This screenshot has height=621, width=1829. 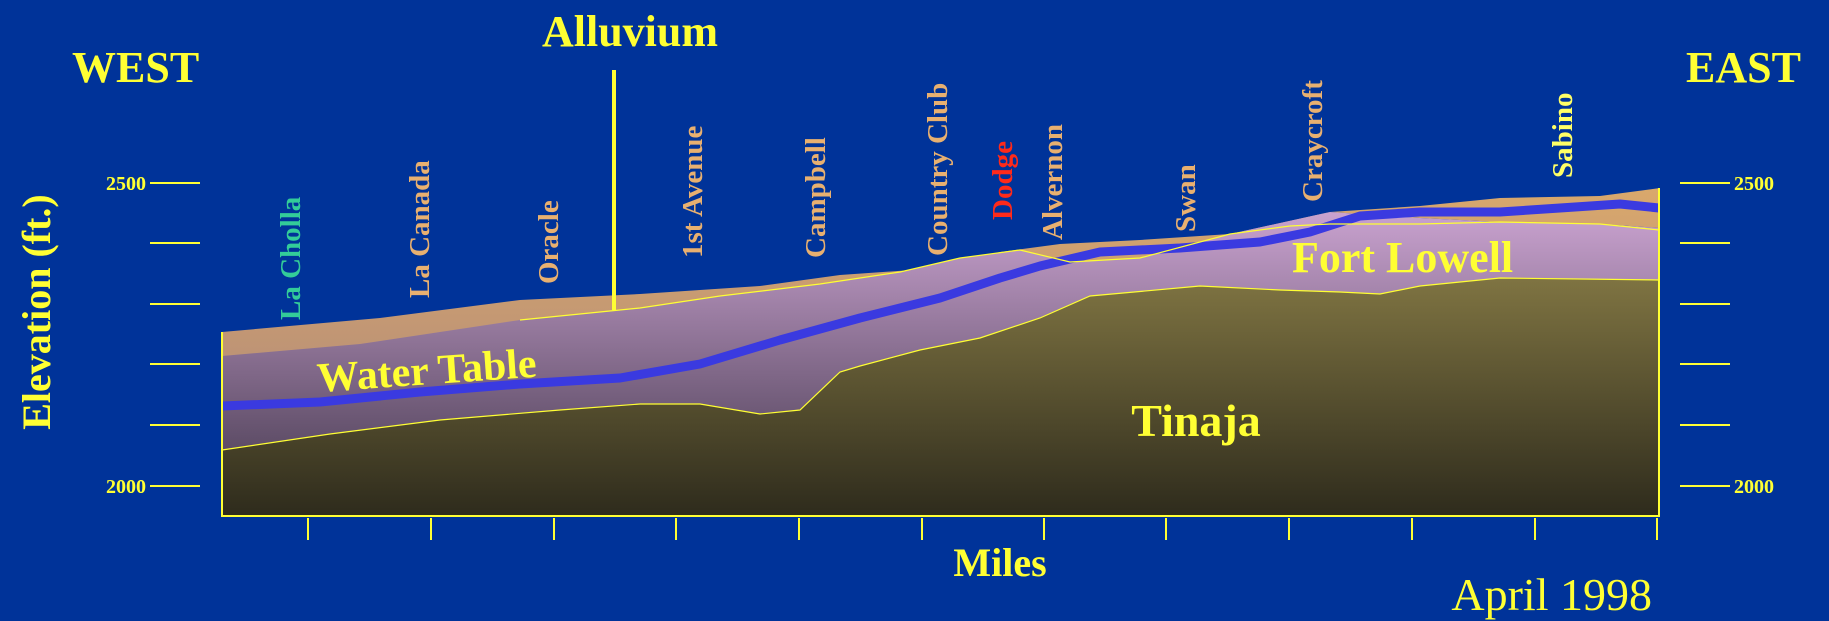 I want to click on street-label-la-cholla: La Cholla, so click(x=291, y=258).